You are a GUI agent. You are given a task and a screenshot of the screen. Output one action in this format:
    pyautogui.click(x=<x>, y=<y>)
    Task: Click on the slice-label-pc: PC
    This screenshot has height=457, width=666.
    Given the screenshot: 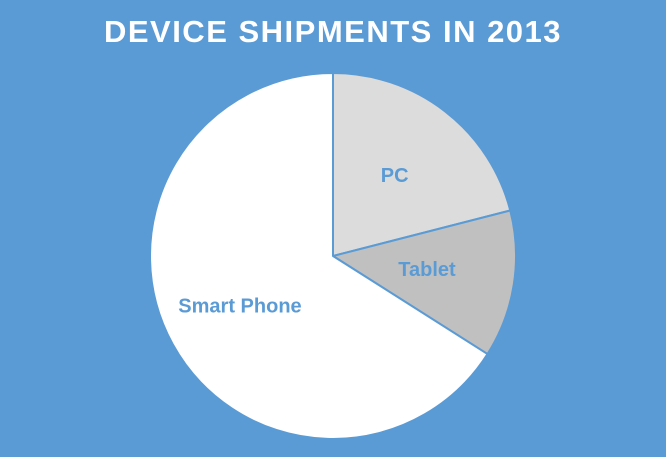 What is the action you would take?
    pyautogui.click(x=395, y=176)
    